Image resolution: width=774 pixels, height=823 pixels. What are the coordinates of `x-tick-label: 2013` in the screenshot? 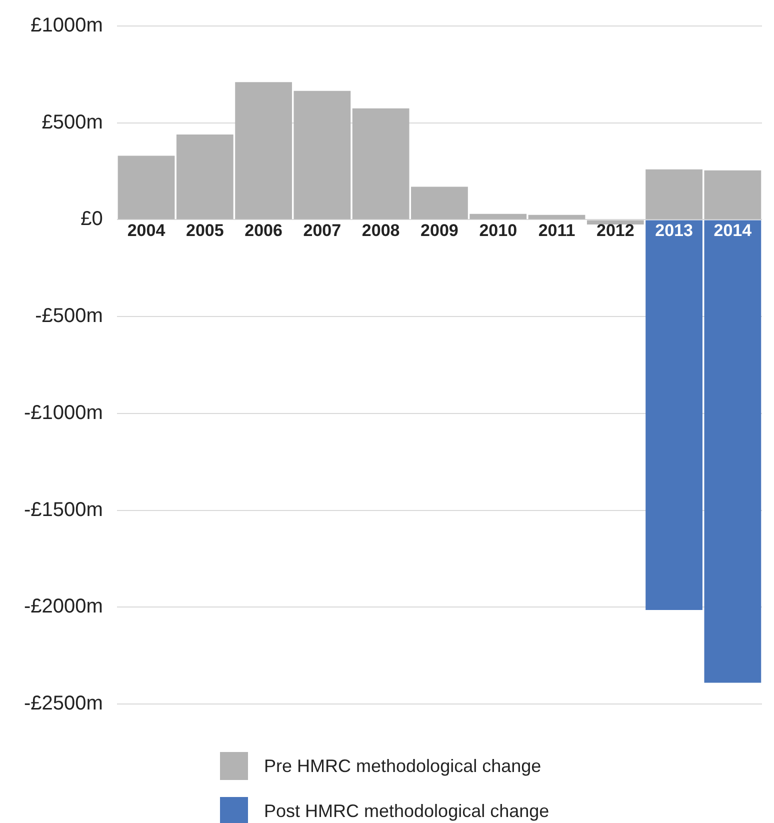 It's located at (674, 230).